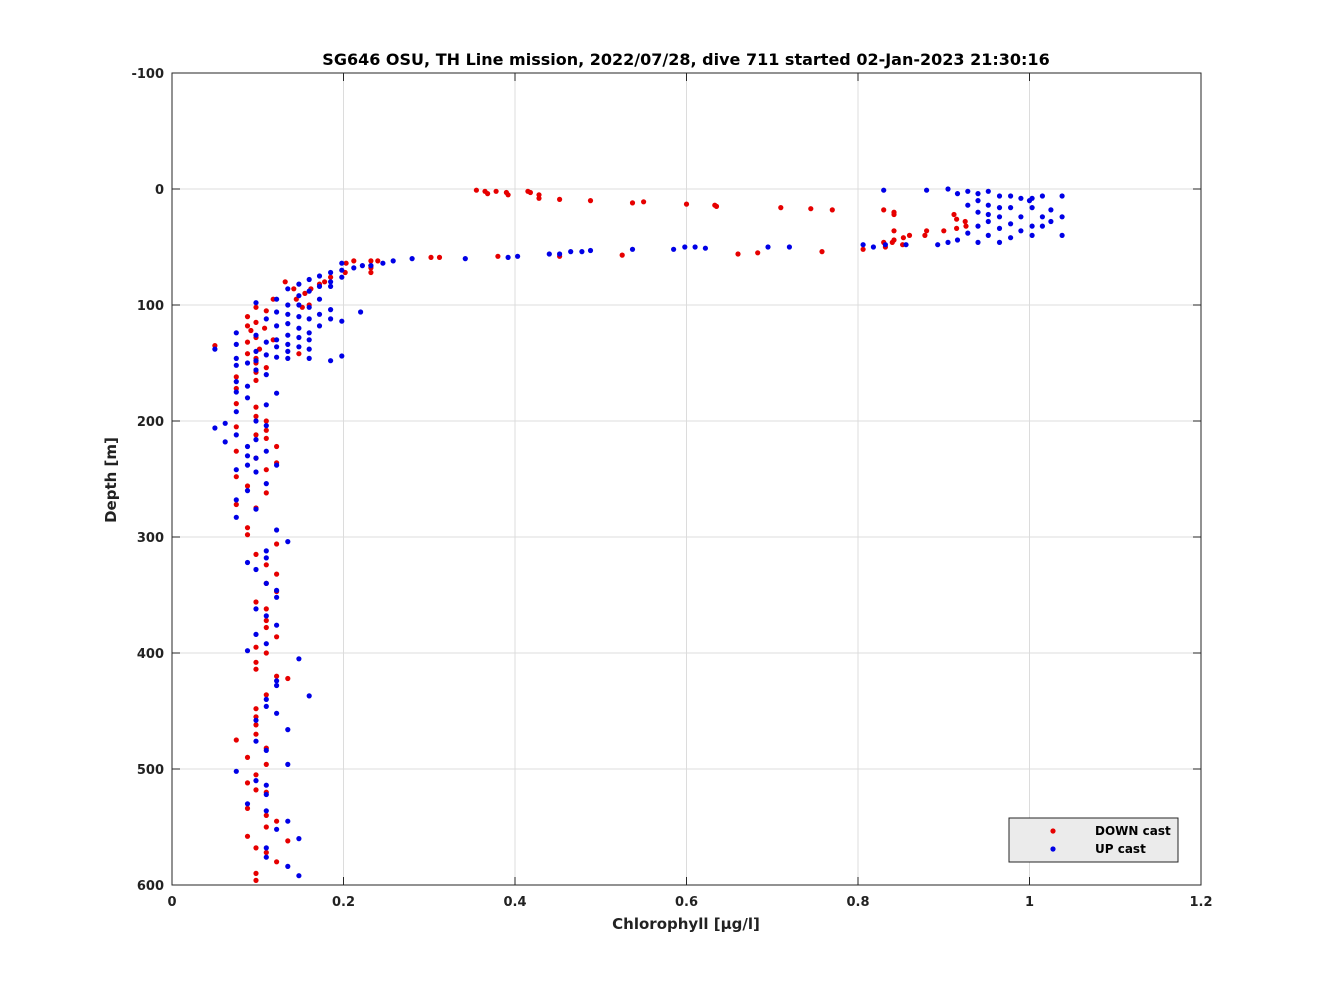 The image size is (1328, 996). I want to click on y-tick-label: 300, so click(150, 538).